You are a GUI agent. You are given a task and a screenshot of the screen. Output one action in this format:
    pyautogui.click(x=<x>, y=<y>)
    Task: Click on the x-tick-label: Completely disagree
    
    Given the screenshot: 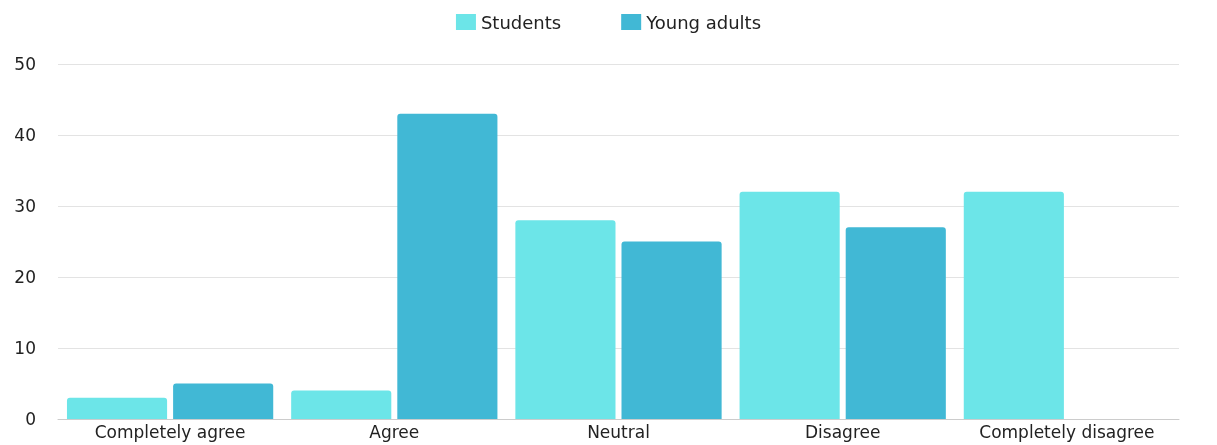 What is the action you would take?
    pyautogui.click(x=1067, y=431)
    